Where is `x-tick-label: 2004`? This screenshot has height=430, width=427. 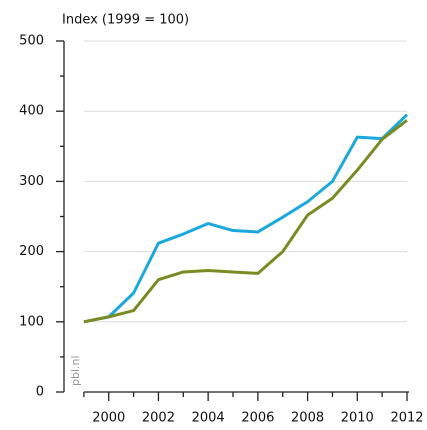
x-tick-label: 2004 is located at coordinates (208, 418).